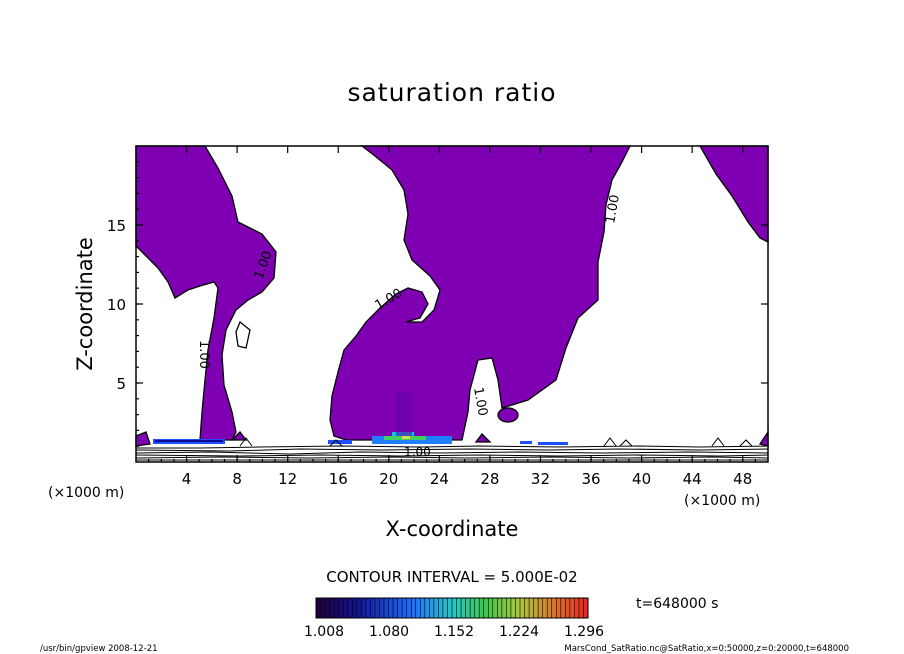  What do you see at coordinates (406, 437) in the screenshot?
I see `band-center-yellow` at bounding box center [406, 437].